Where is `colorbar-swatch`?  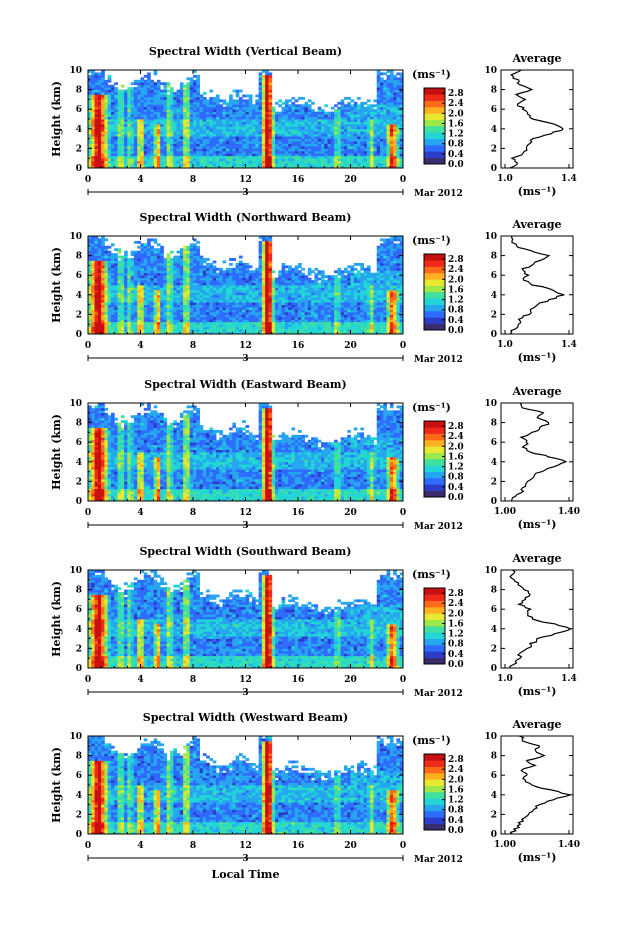
colorbar-swatch is located at coordinates (434, 129).